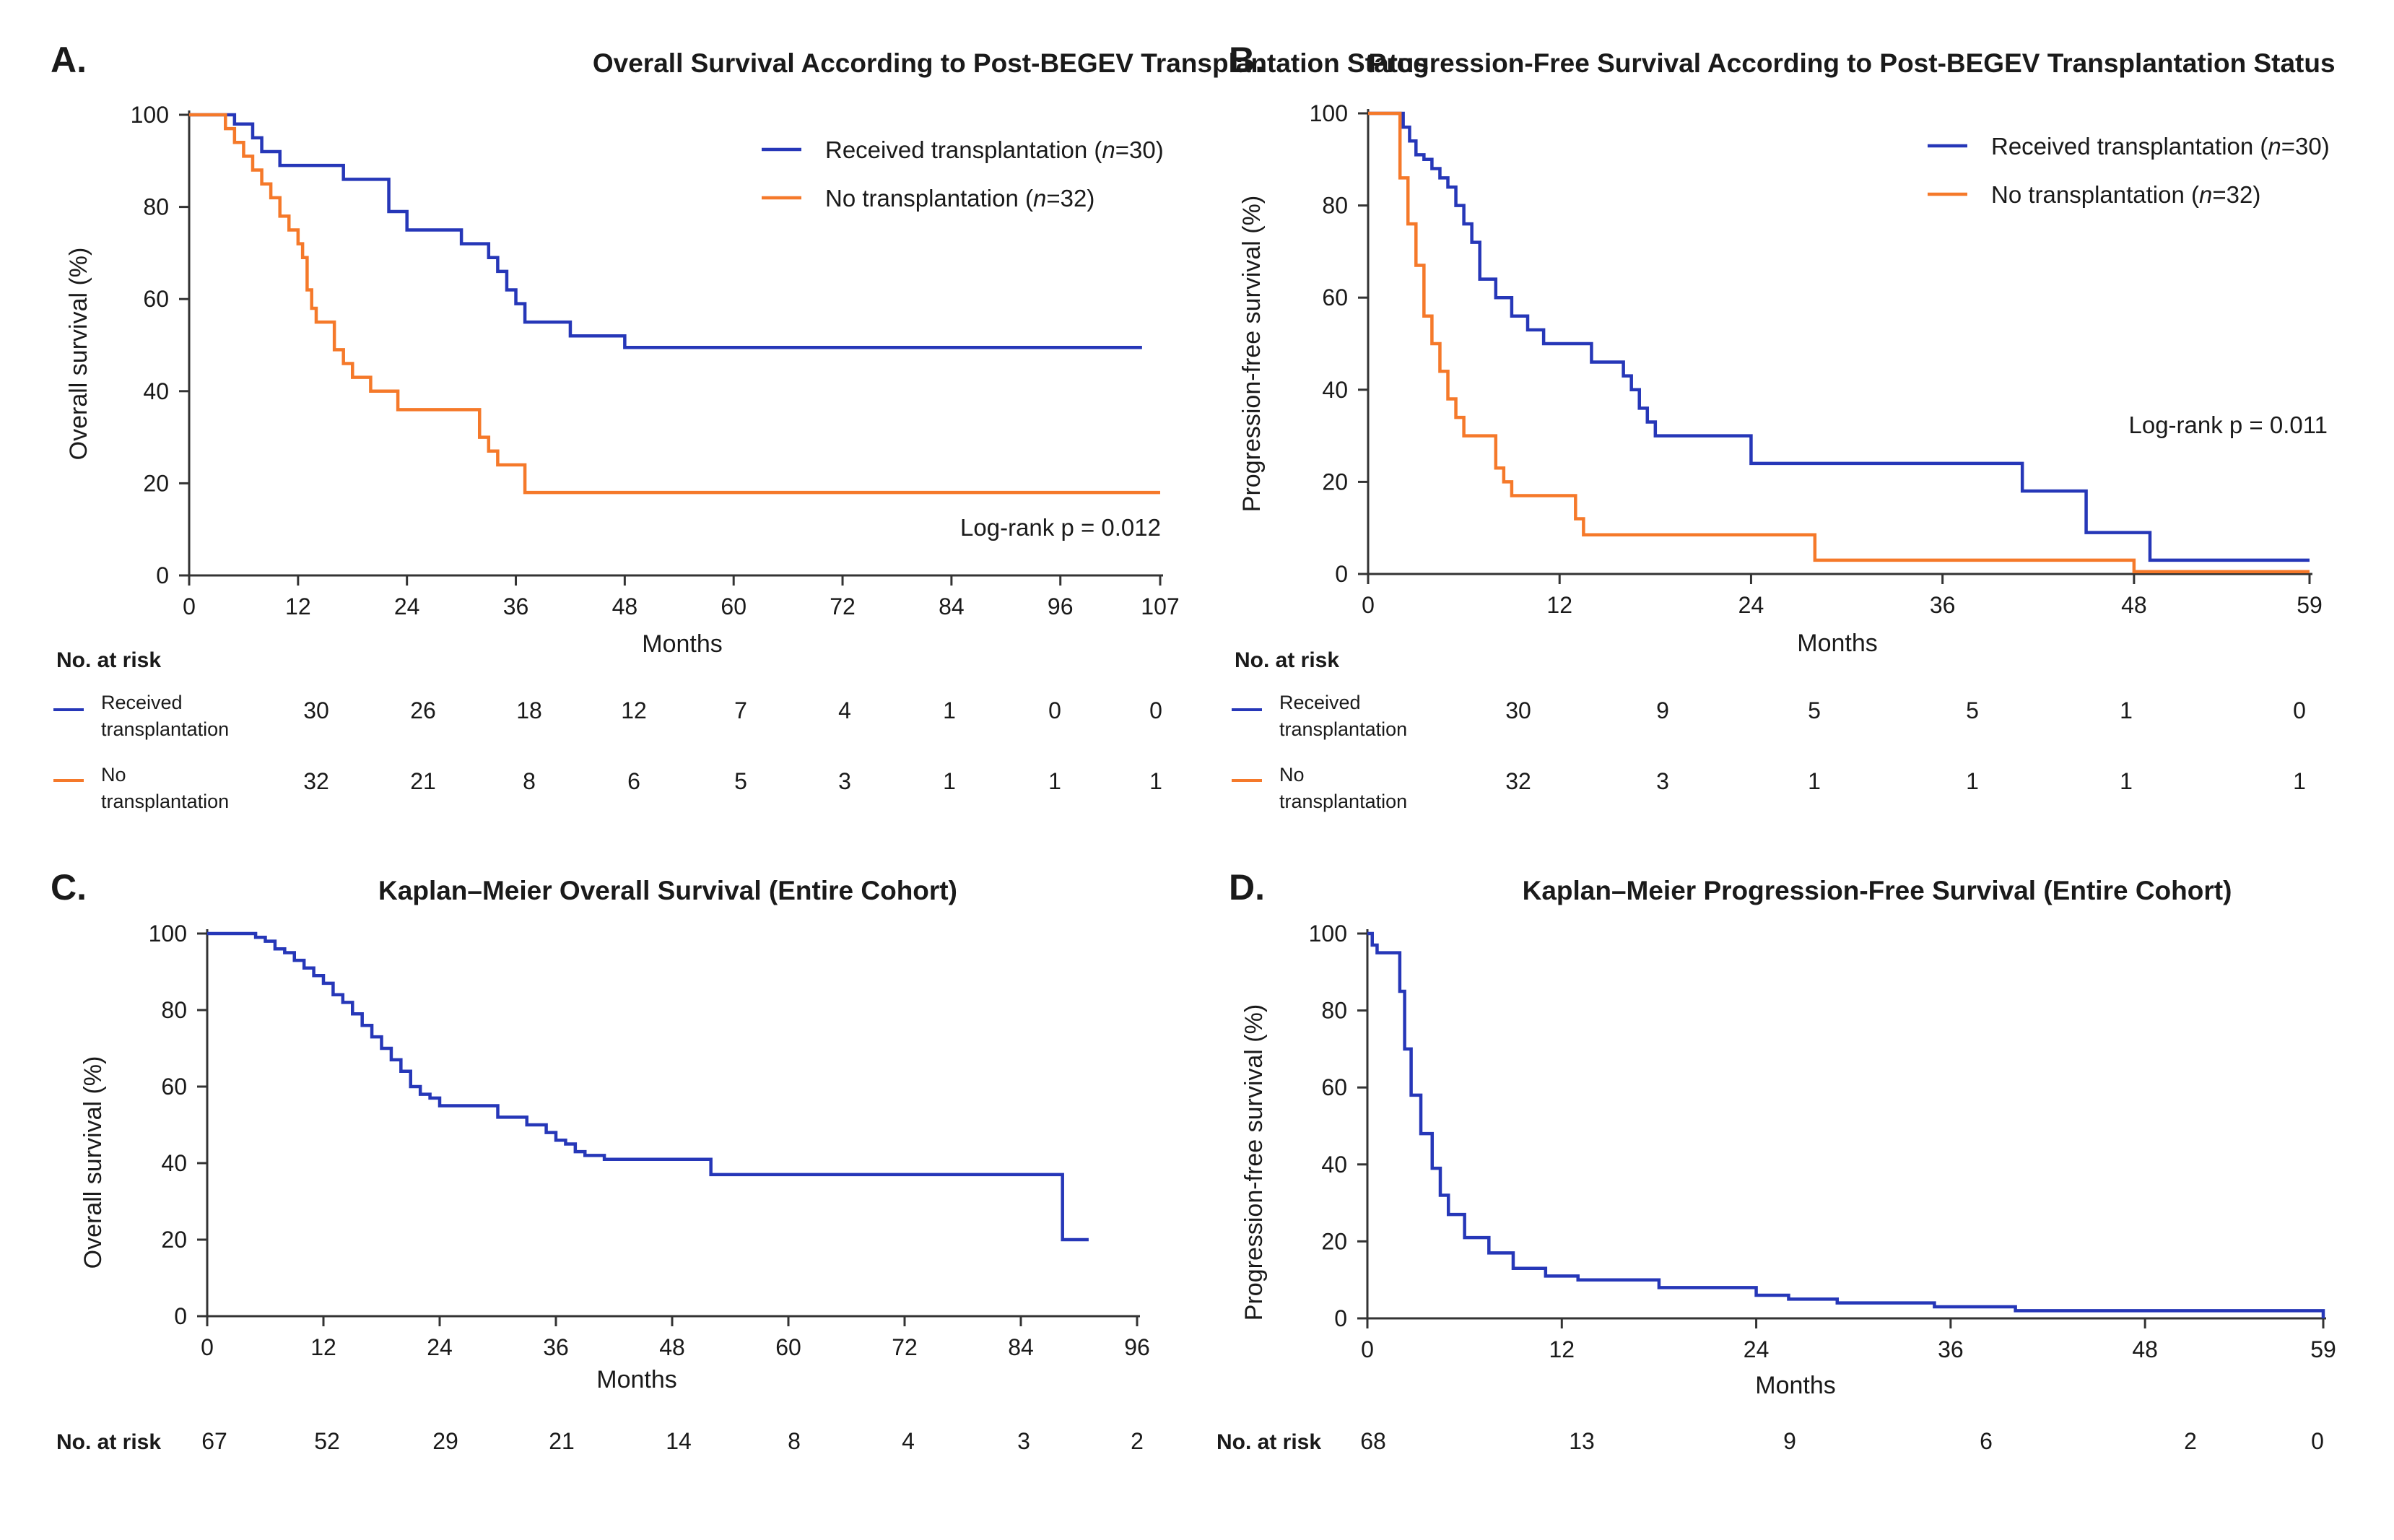  I want to click on legend-text-prefix: No transplantation (, so click(929, 198).